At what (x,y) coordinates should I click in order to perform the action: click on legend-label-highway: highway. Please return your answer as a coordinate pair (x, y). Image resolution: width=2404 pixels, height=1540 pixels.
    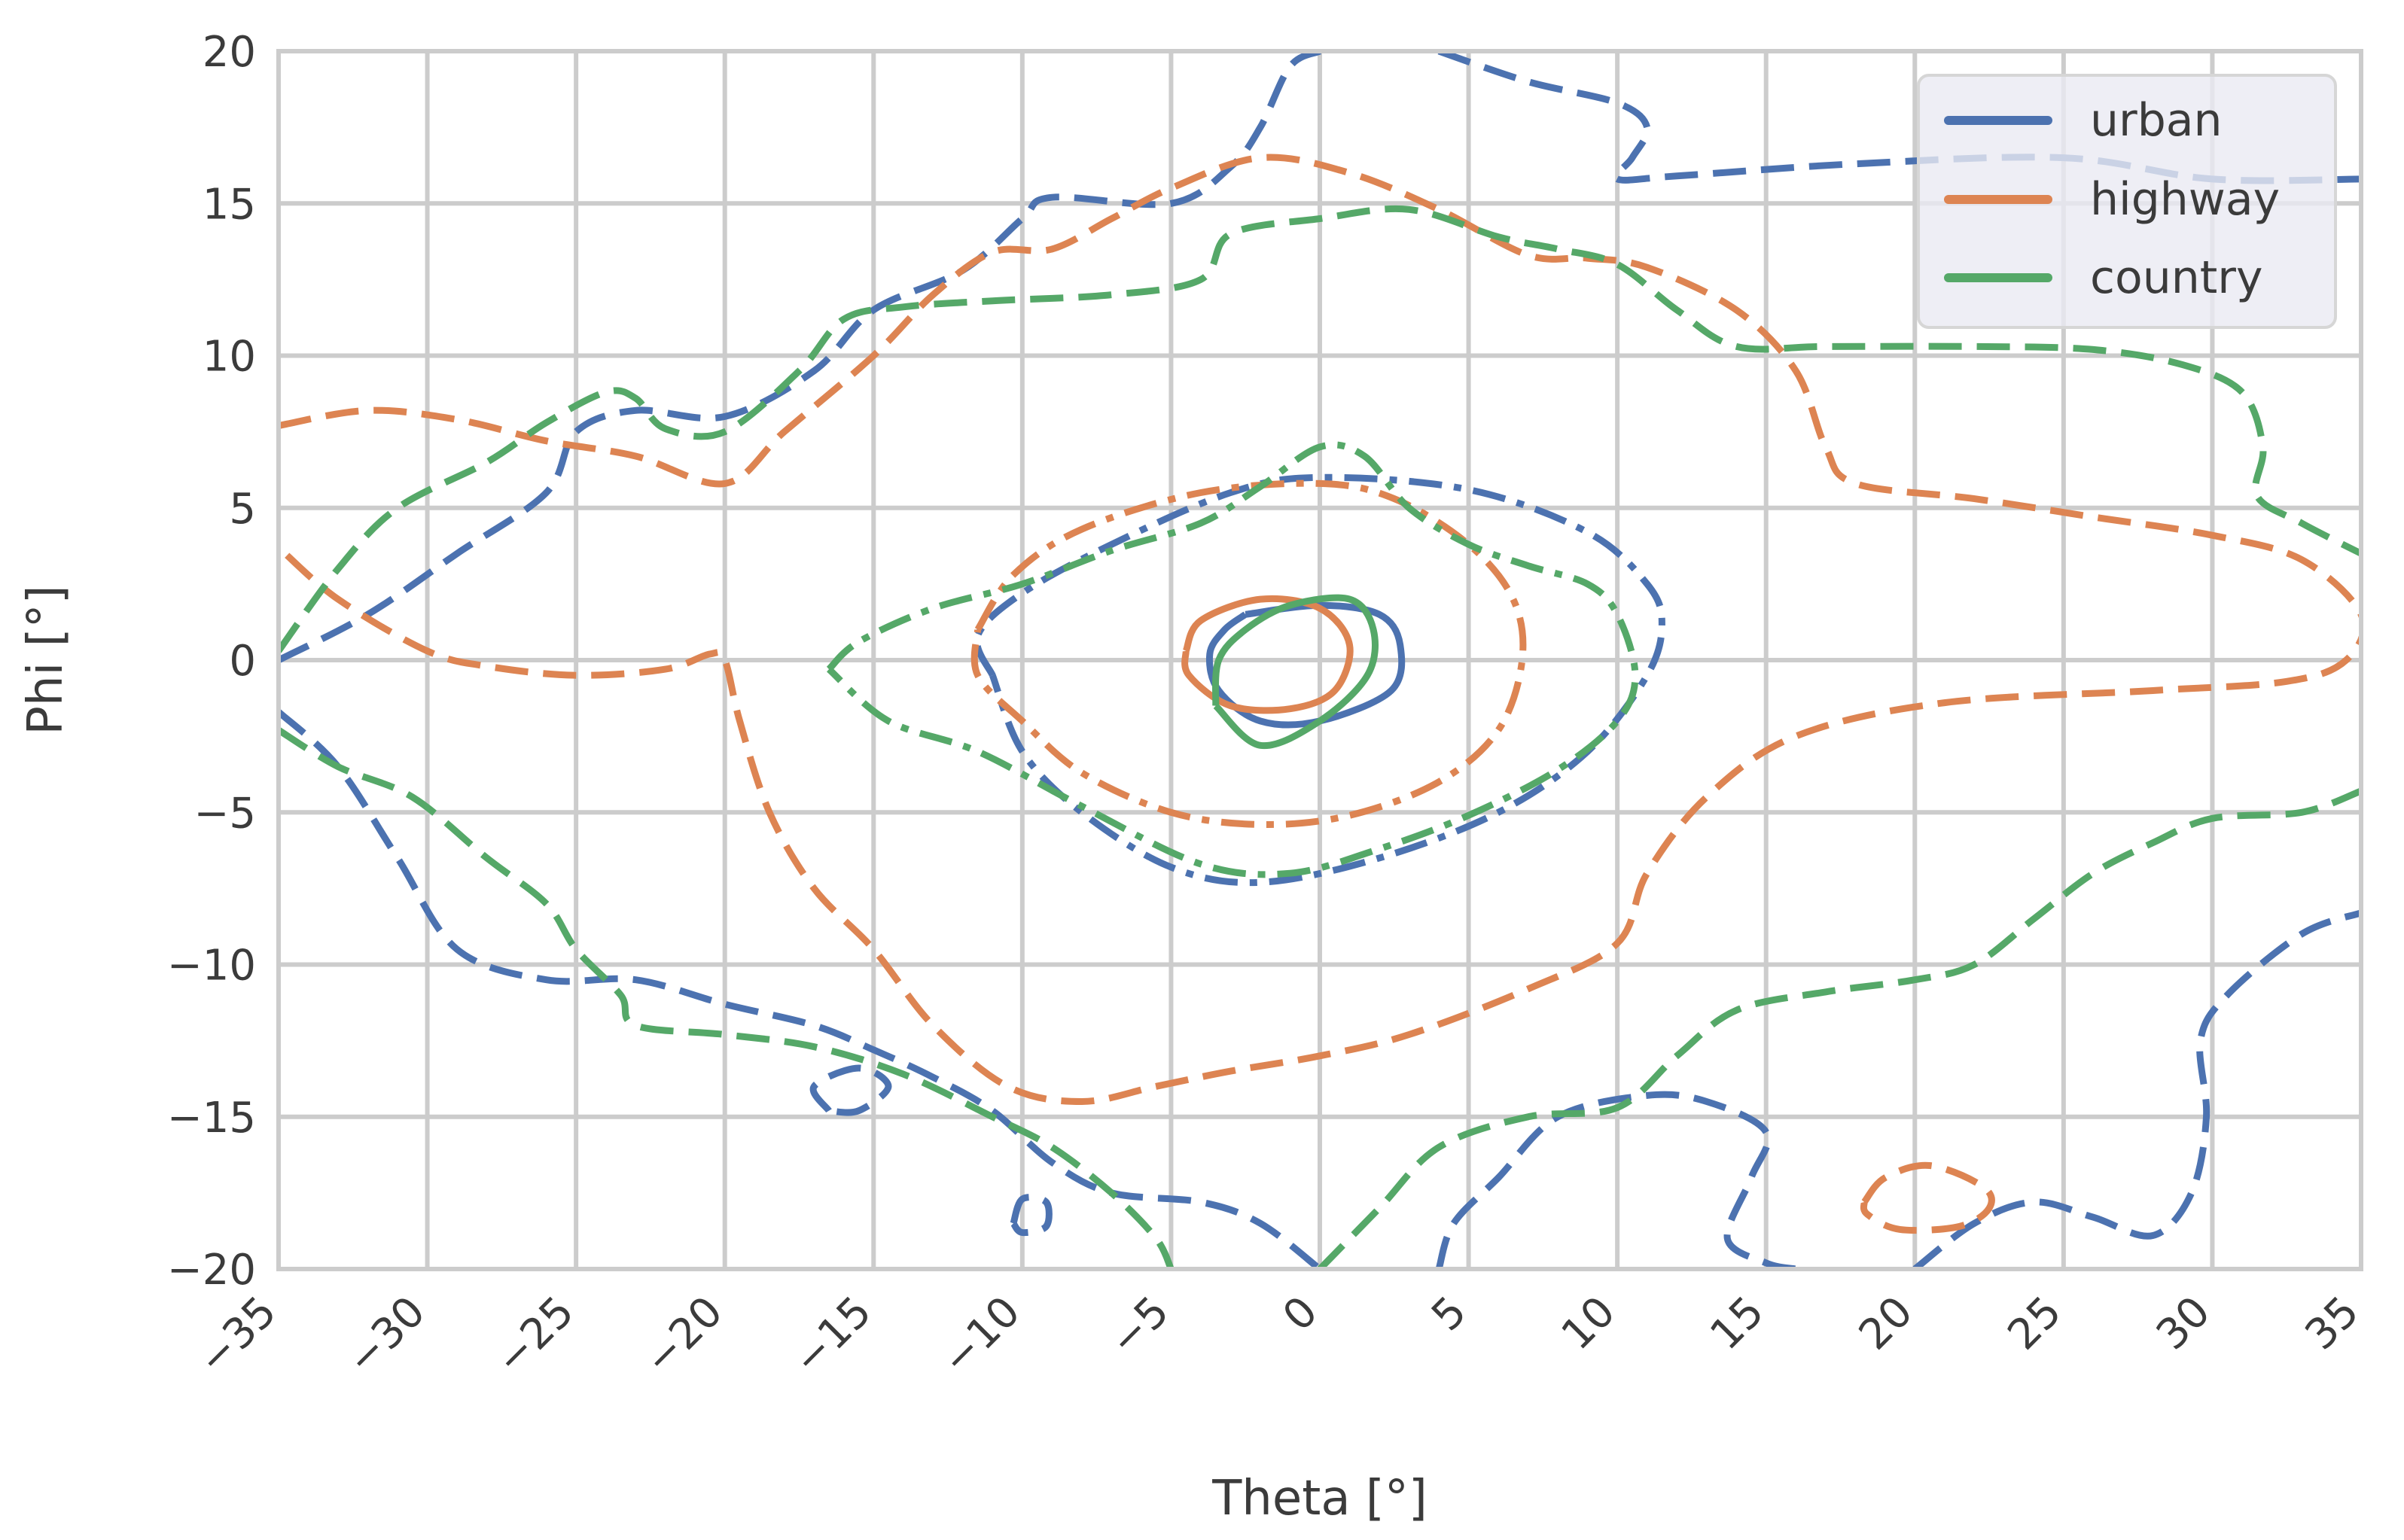
    Looking at the image, I should click on (2185, 199).